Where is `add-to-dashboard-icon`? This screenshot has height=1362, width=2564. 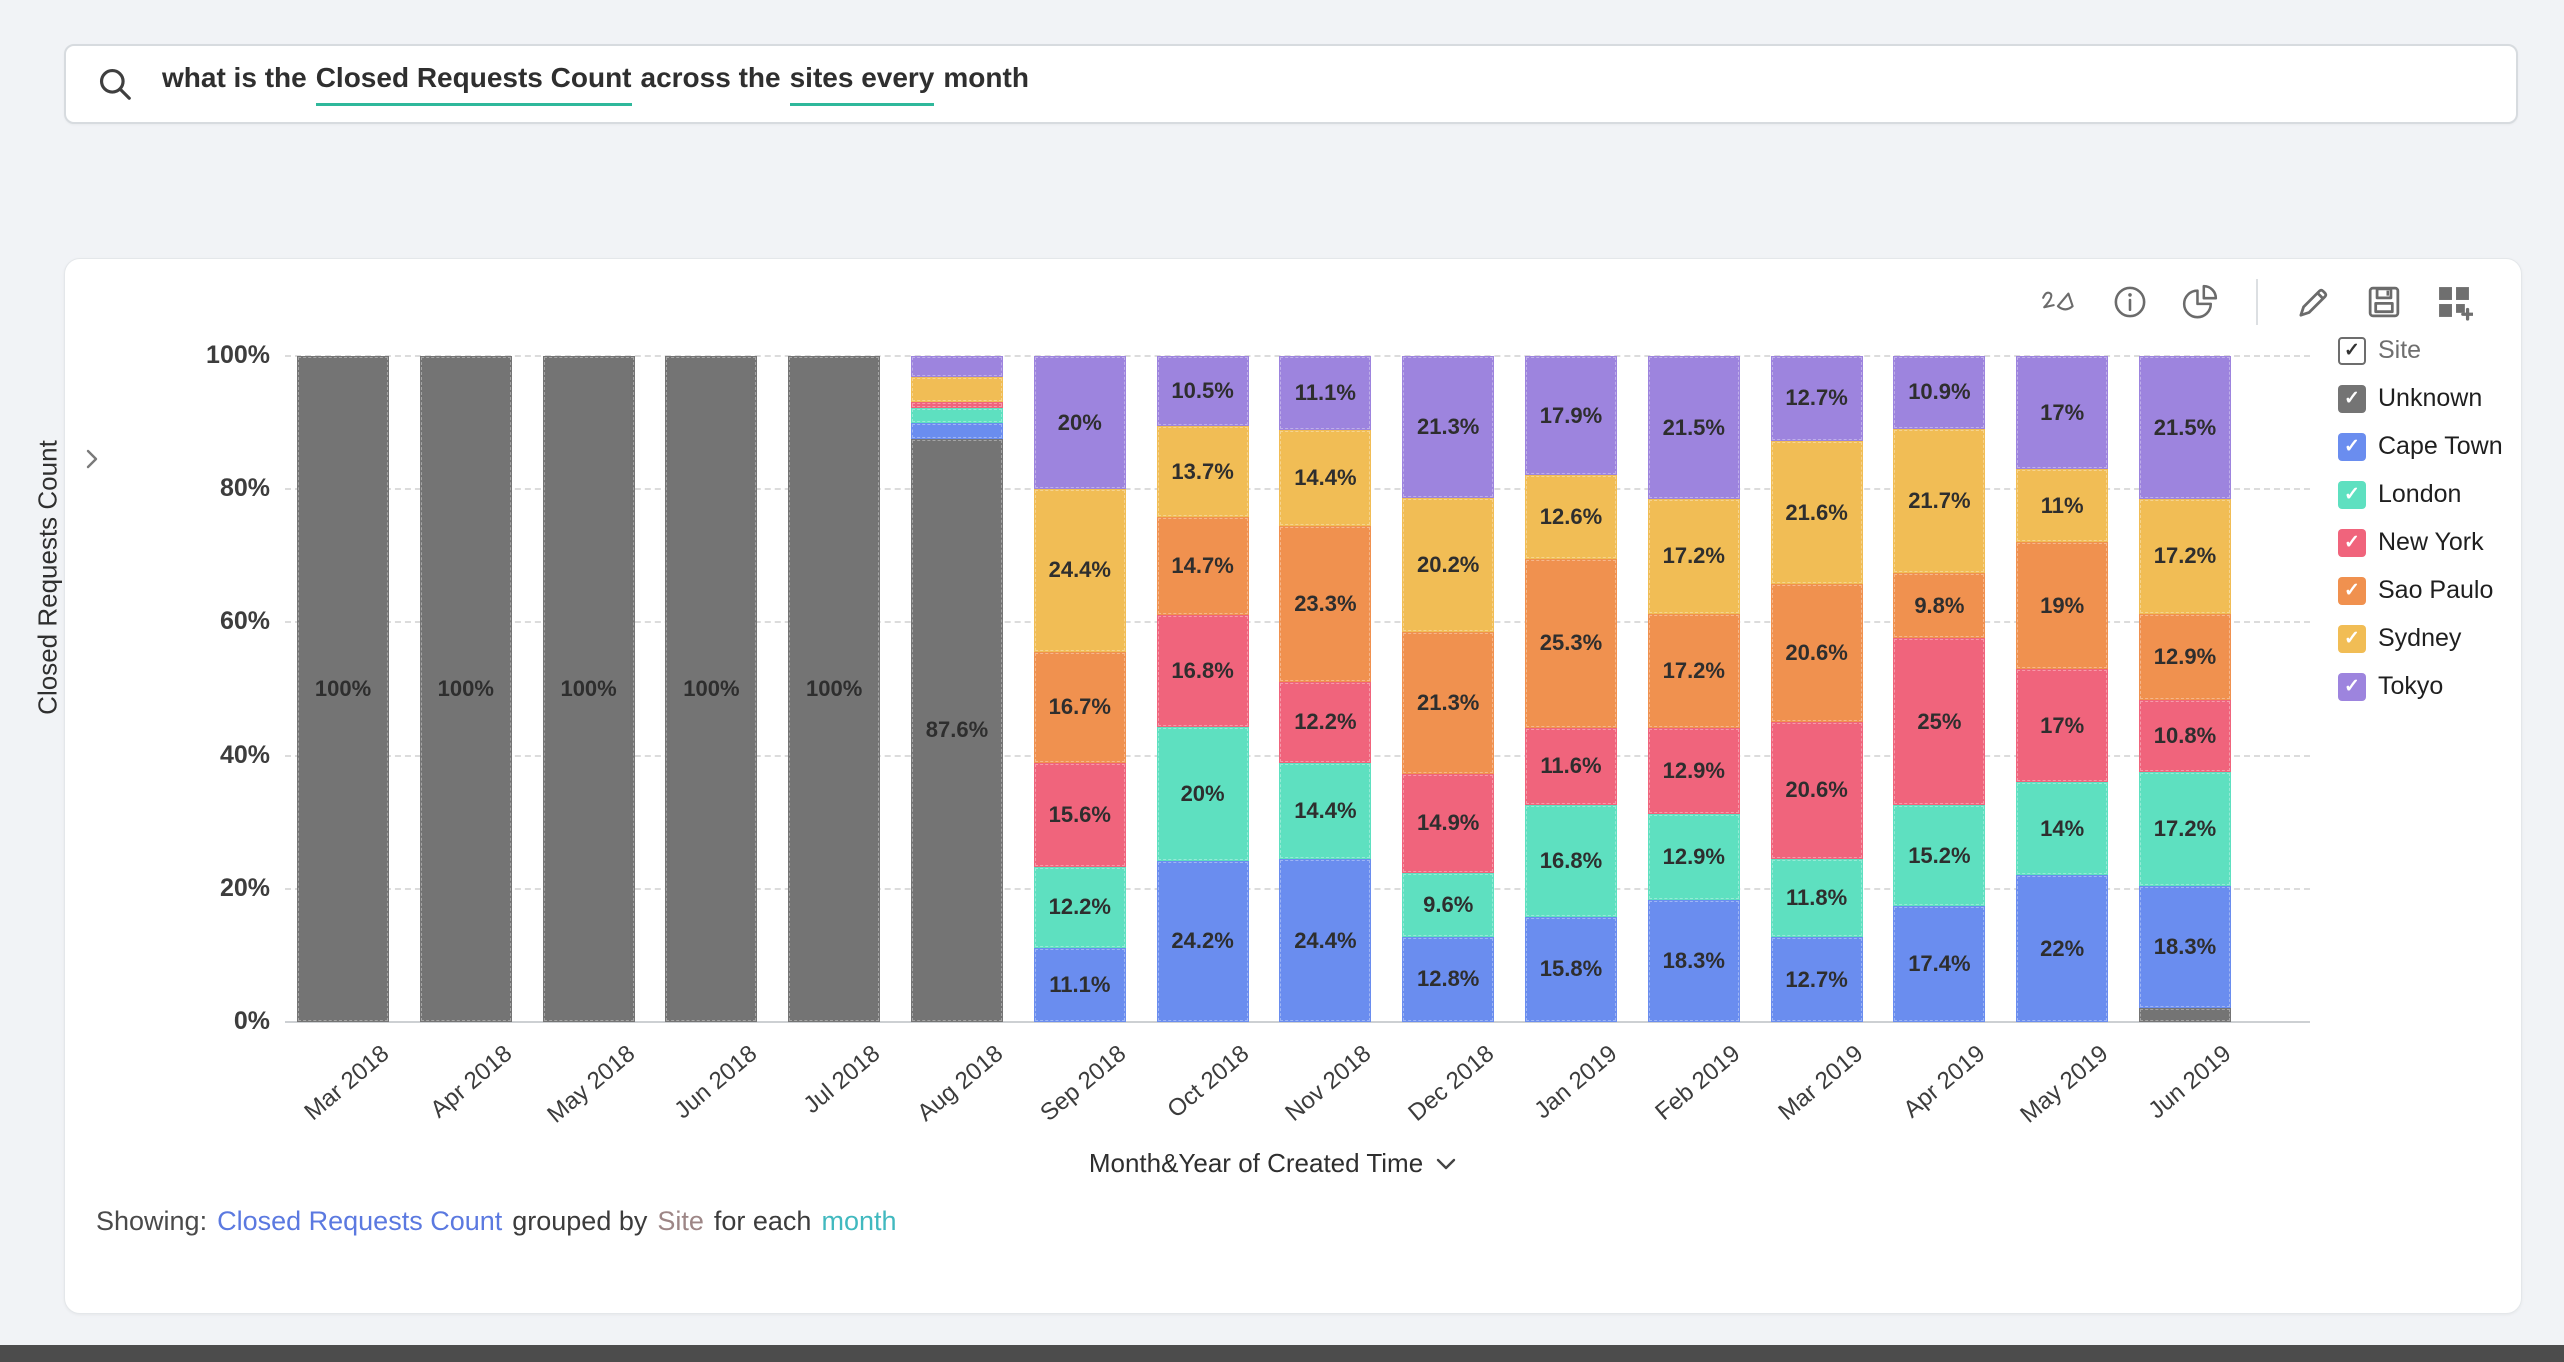
add-to-dashboard-icon is located at coordinates (2454, 302).